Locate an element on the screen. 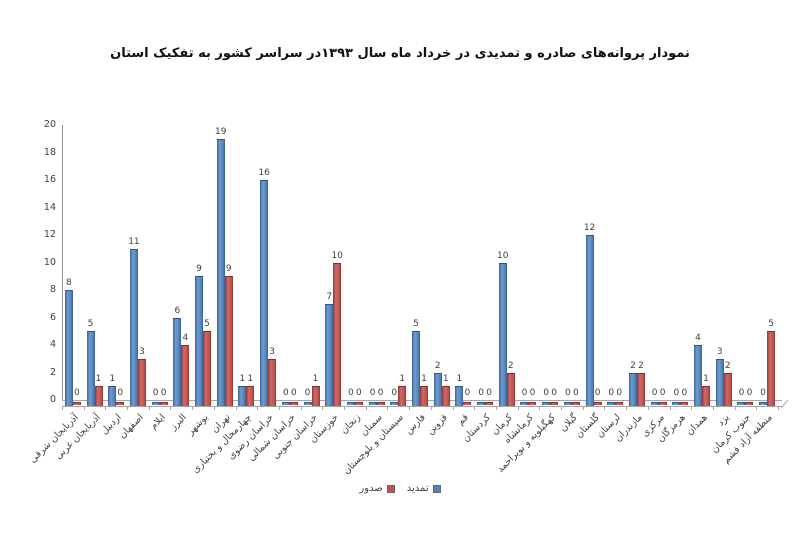  y-axis-tick-label: 18 is located at coordinates (49, 152).